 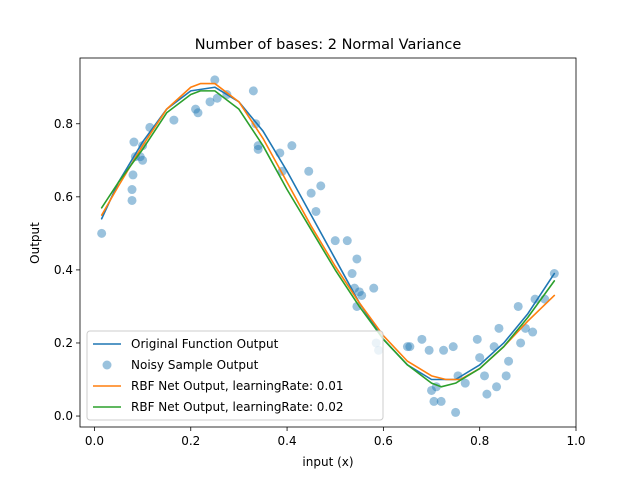 I want to click on x-axis-label: input (x), so click(x=327, y=462).